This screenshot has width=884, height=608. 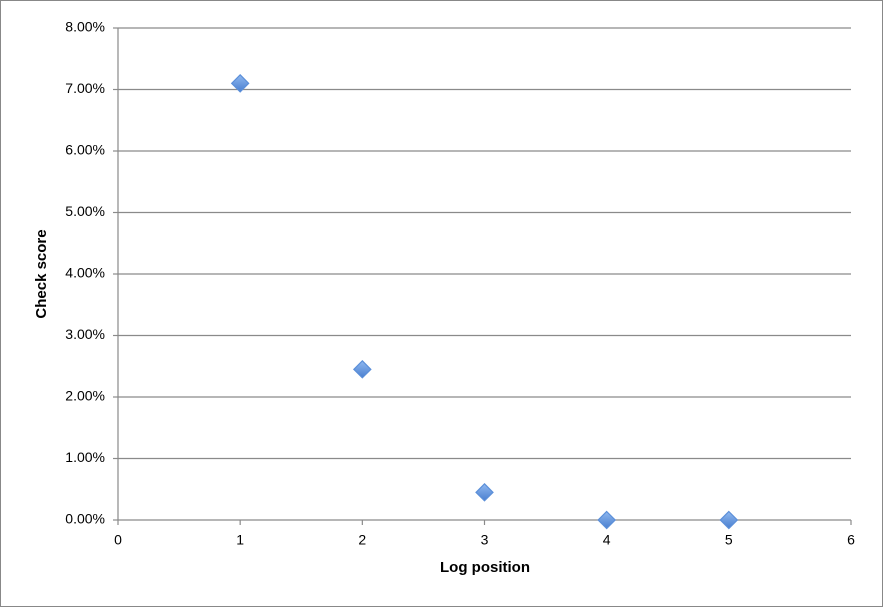 What do you see at coordinates (851, 540) in the screenshot?
I see `x-tick-label: 6` at bounding box center [851, 540].